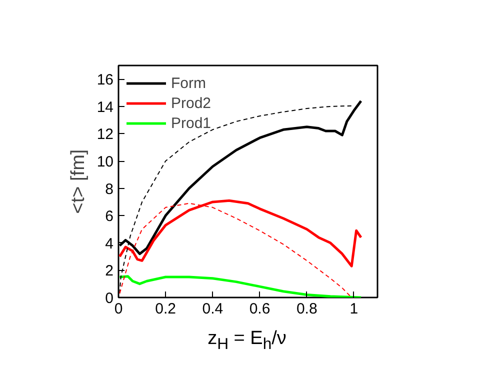 Image resolution: width=494 pixels, height=382 pixels. What do you see at coordinates (354, 309) in the screenshot?
I see `x-tick-label: 1` at bounding box center [354, 309].